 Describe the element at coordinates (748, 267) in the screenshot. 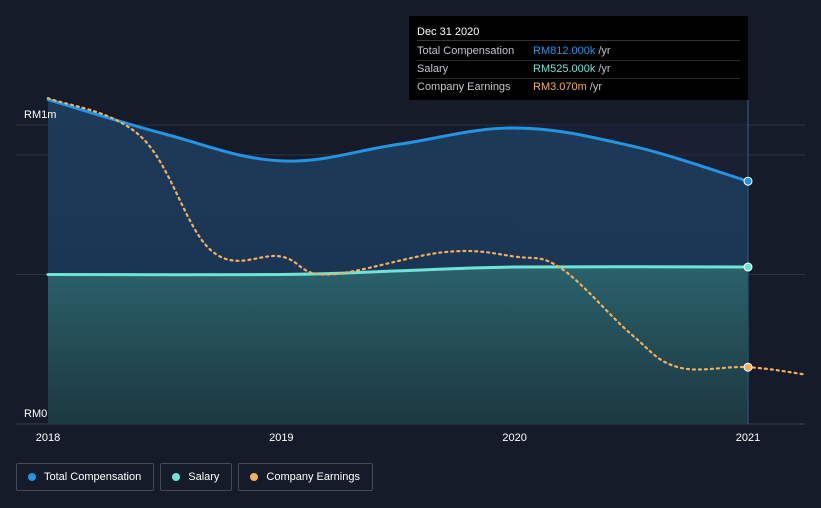

I see `marker-salary` at that location.